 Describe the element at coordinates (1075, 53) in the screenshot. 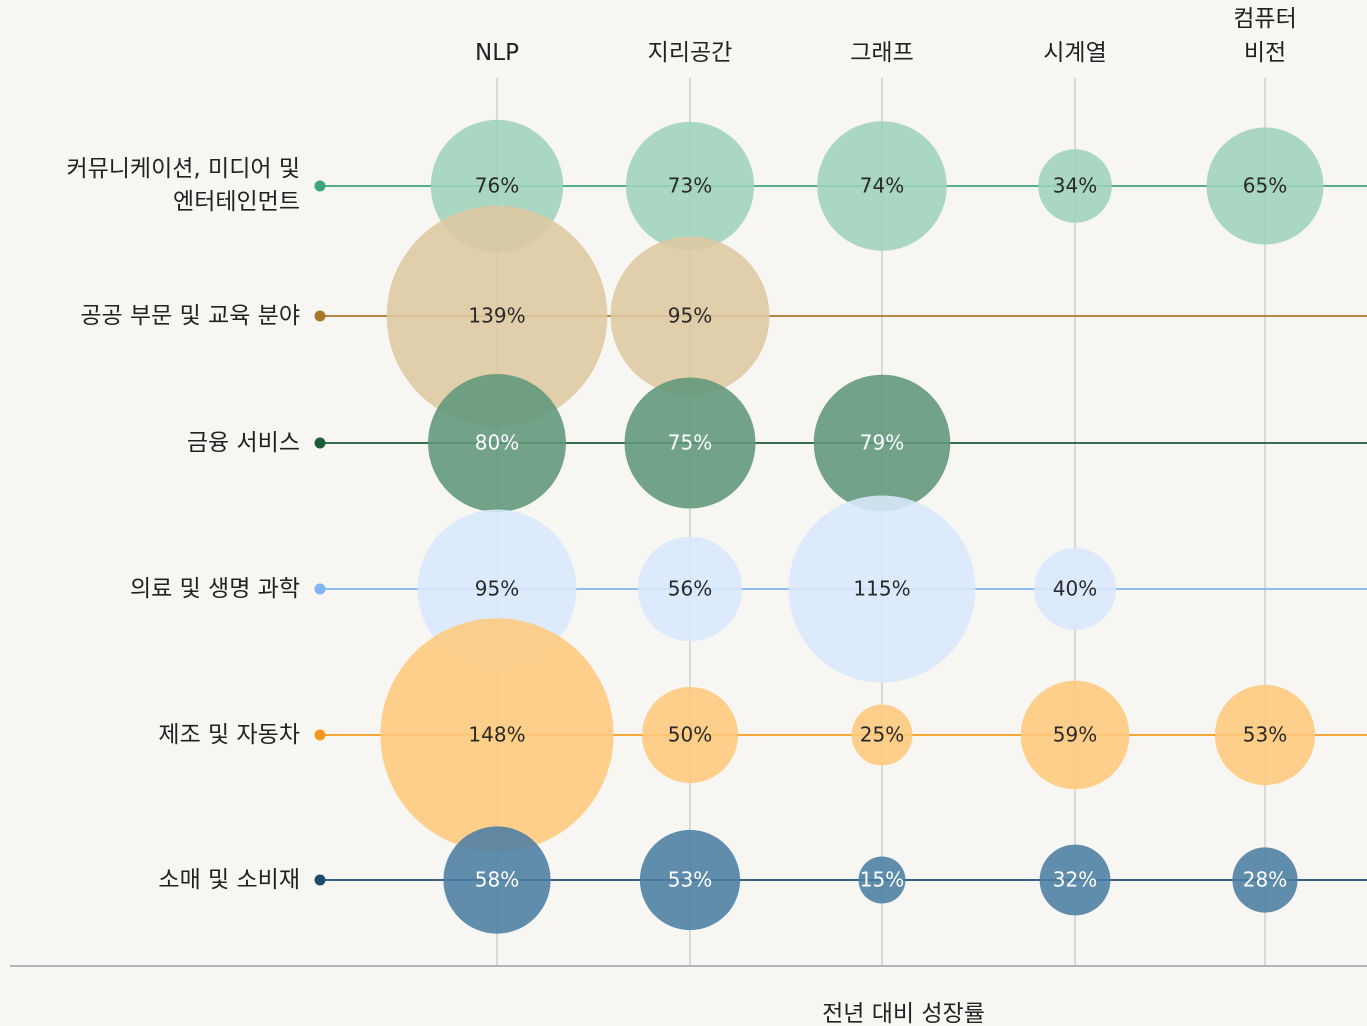

I see `column-label: 시계열` at that location.